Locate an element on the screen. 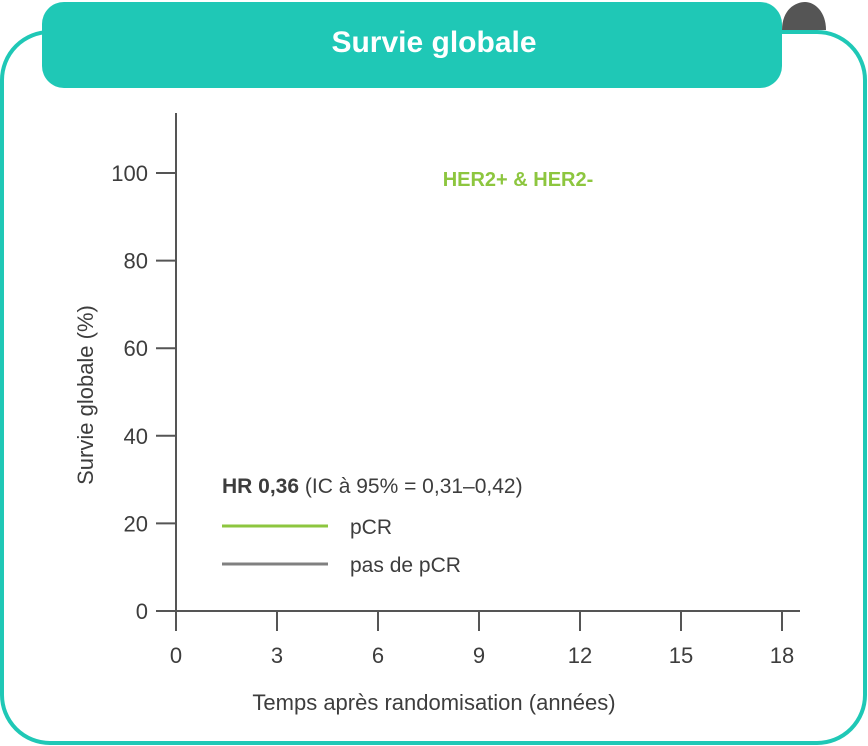 Image resolution: width=868 pixels, height=746 pixels. x-axis-title: Temps après randomisation (années) is located at coordinates (433, 702).